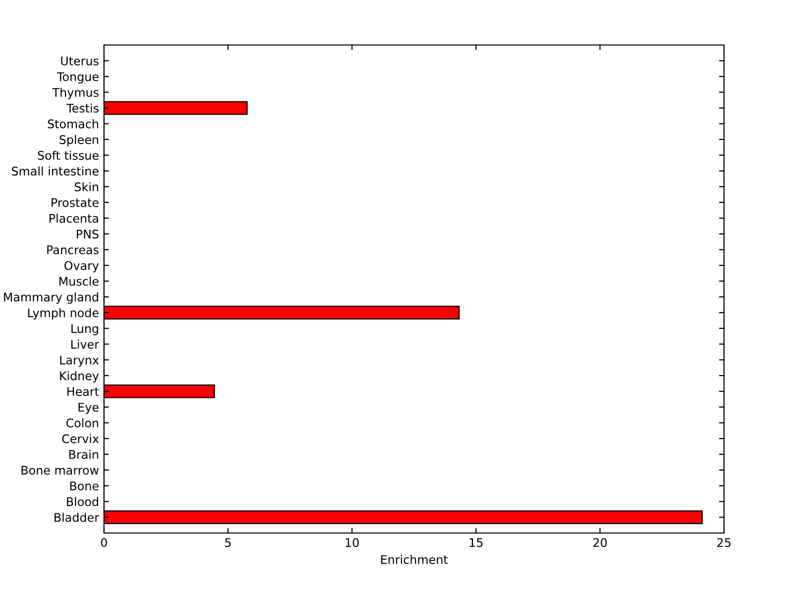  I want to click on y-tick-label: Lymph node, so click(63, 314).